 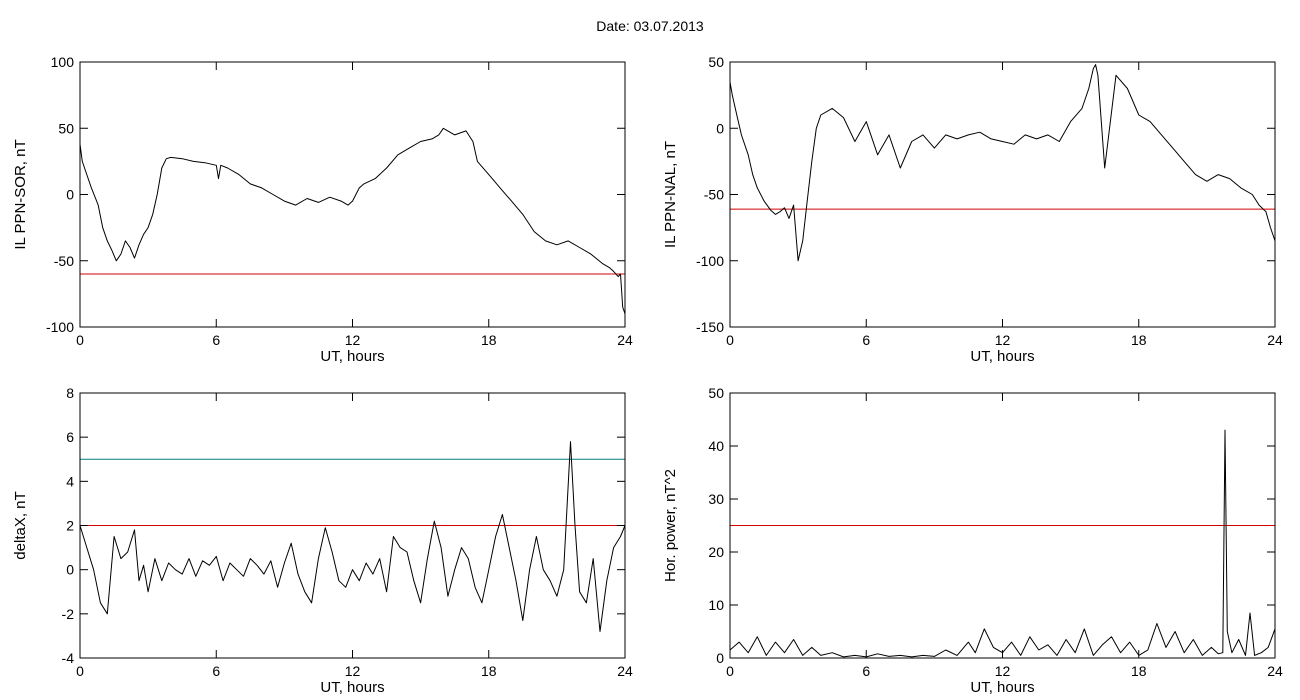 I want to click on y-tick-label: 30, so click(x=716, y=499).